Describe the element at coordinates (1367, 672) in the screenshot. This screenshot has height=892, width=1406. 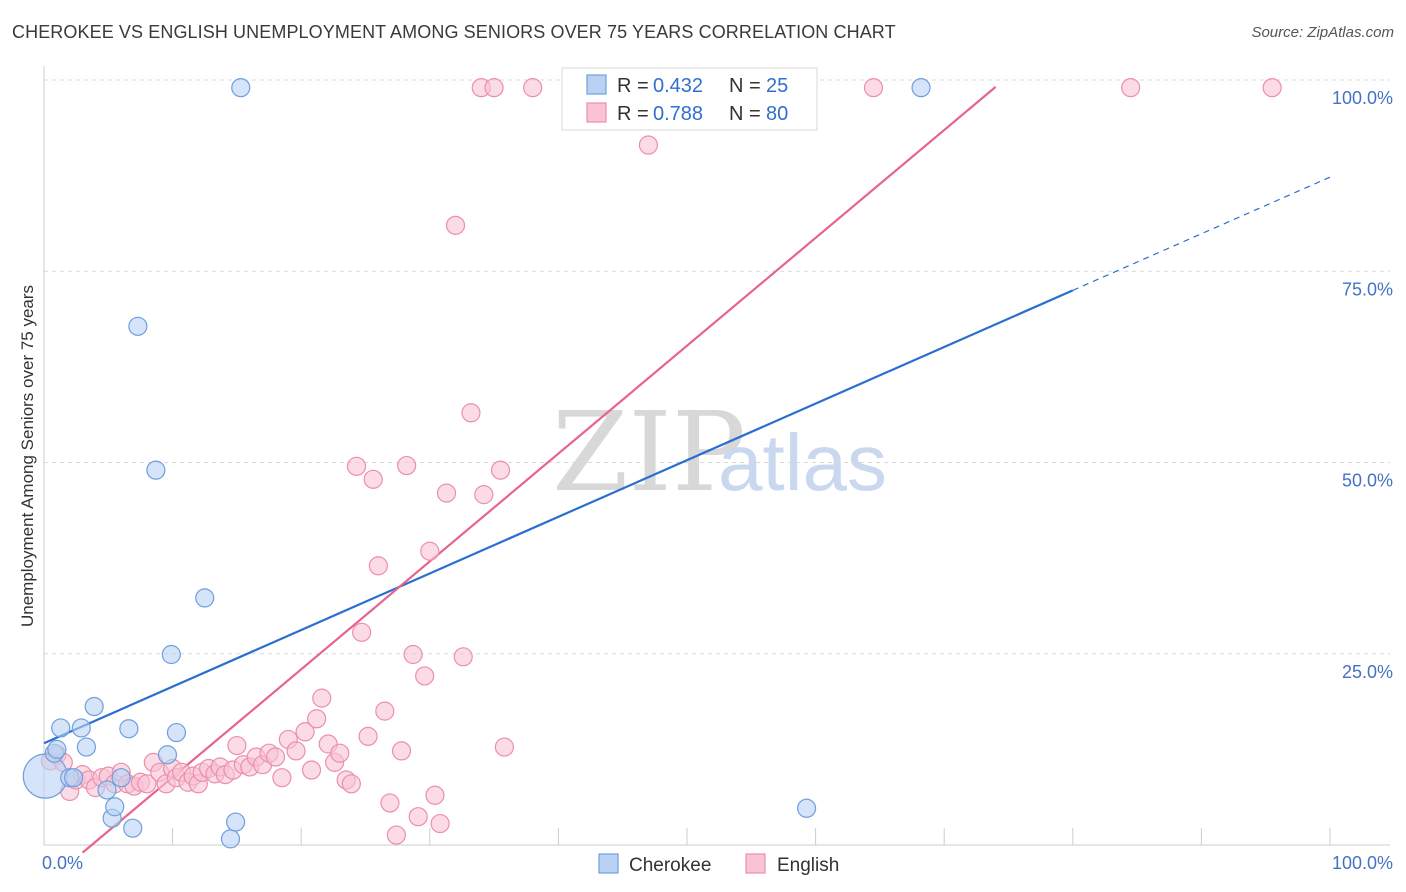
I see `y-tick-label: 25.0%` at that location.